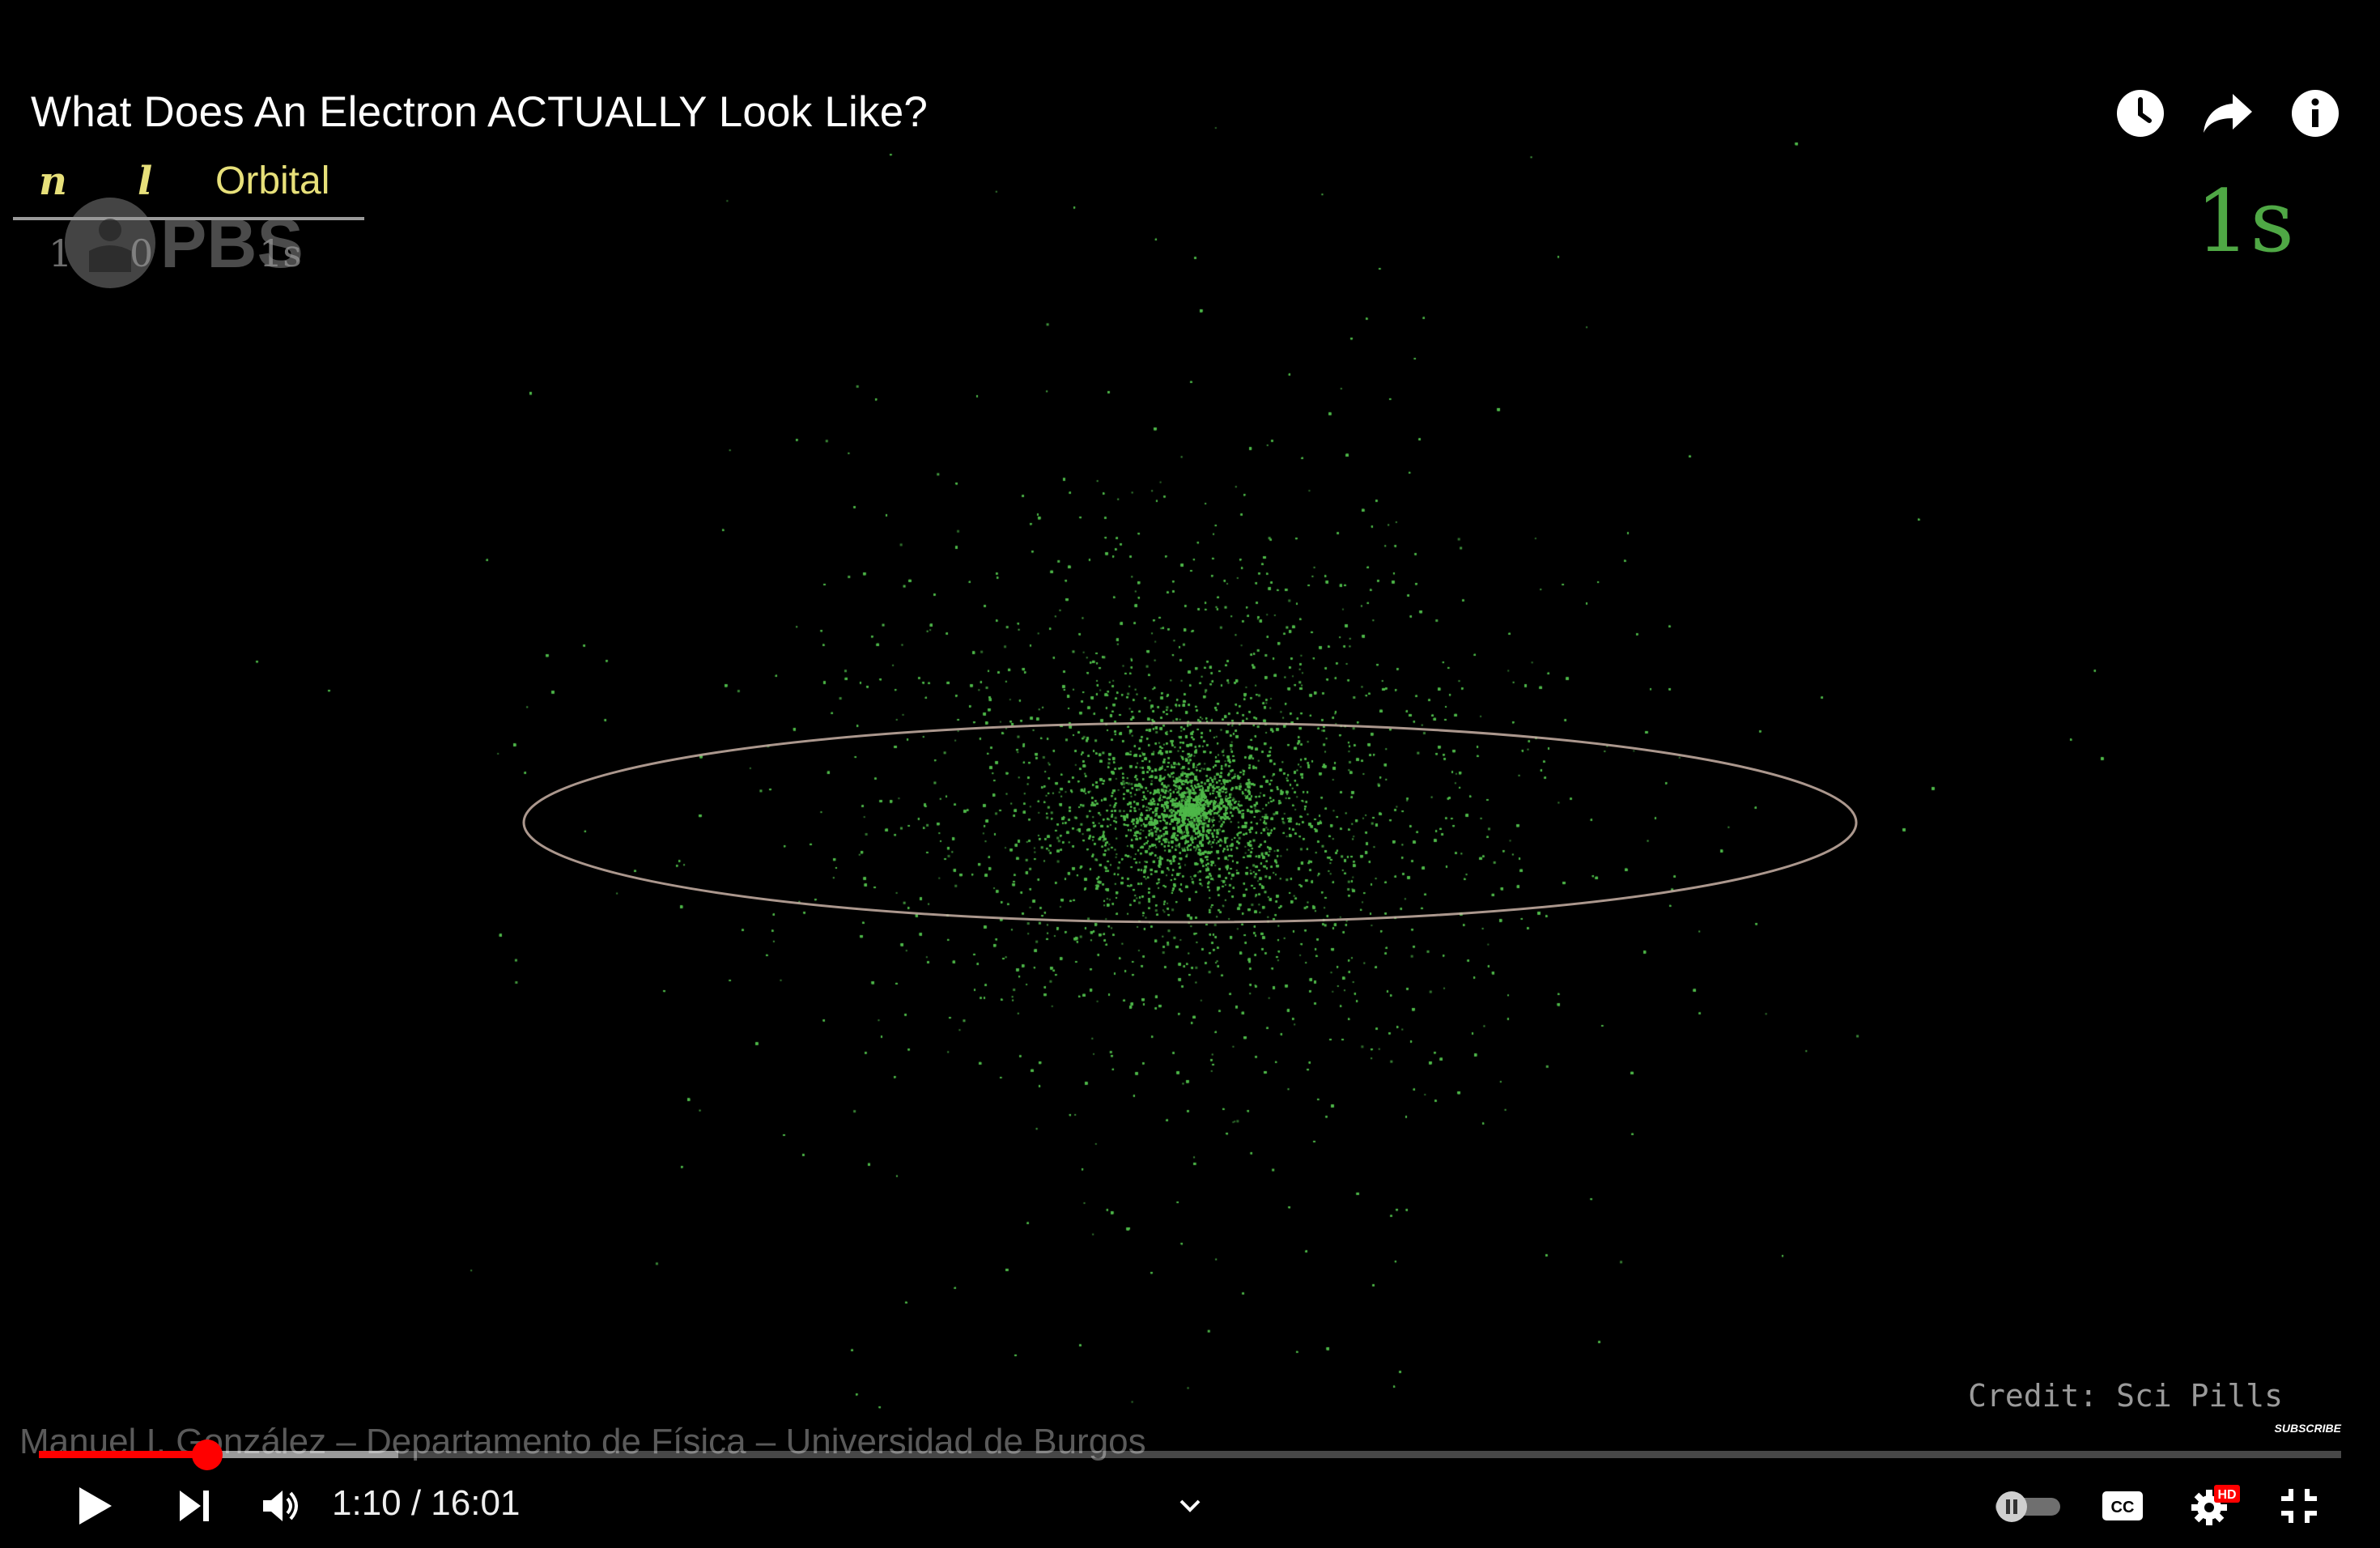  I want to click on player-controls: CC HD, so click(1190, 1506).